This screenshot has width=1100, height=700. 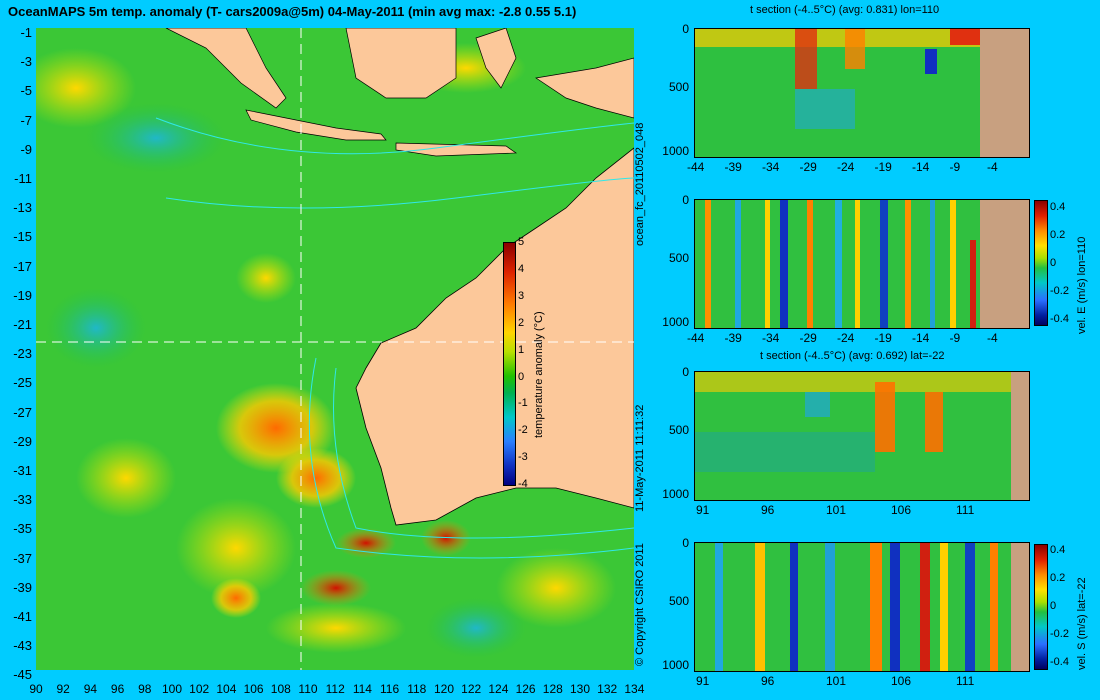 What do you see at coordinates (852, 356) in the screenshot?
I see `panel3-title: t section (-4..5°C) (avg: 0.692) lat=-22` at bounding box center [852, 356].